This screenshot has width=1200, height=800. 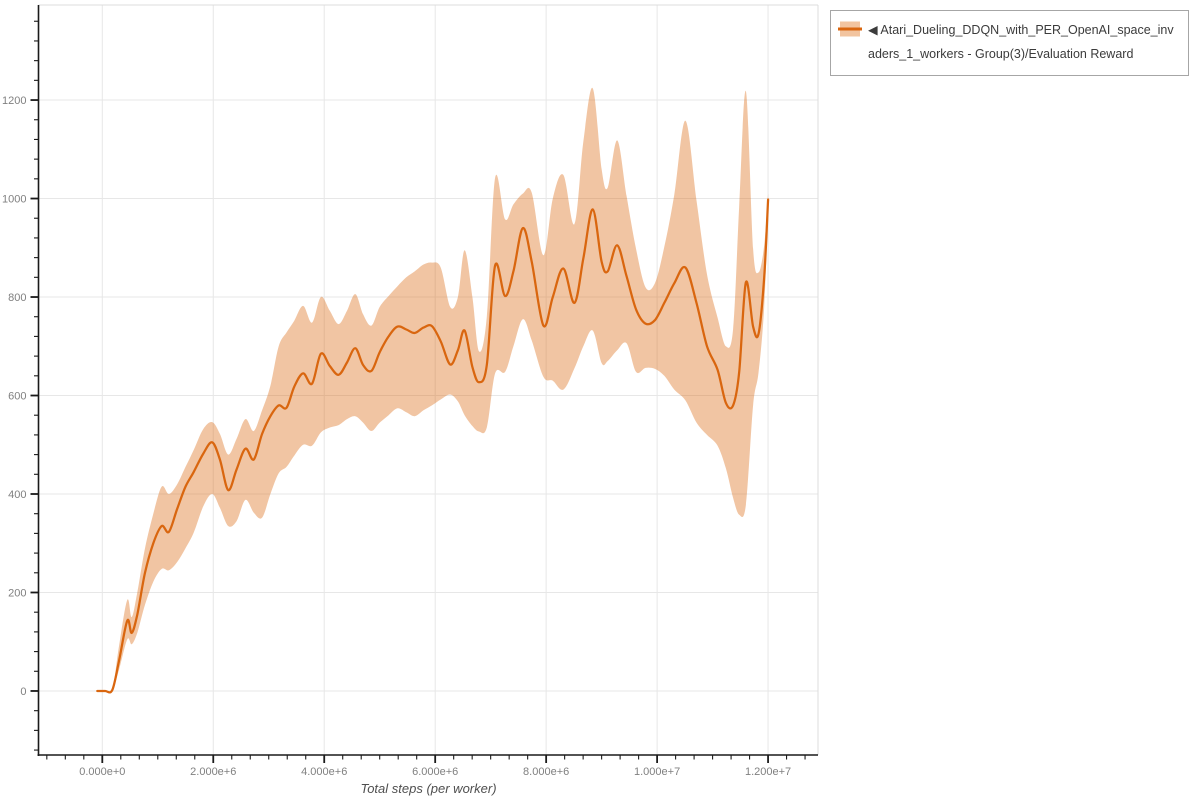 I want to click on y-tick-label: 600, so click(x=17, y=397).